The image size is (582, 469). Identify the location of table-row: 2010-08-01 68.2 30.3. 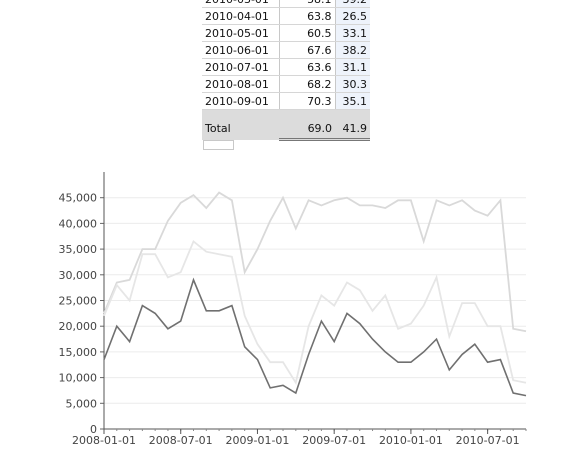
(286, 84).